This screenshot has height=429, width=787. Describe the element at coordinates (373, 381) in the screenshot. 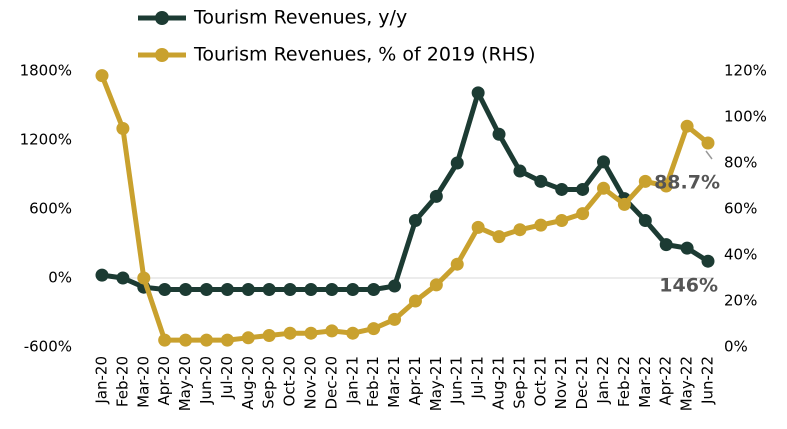

I see `x-tick-label: Feb-21` at that location.